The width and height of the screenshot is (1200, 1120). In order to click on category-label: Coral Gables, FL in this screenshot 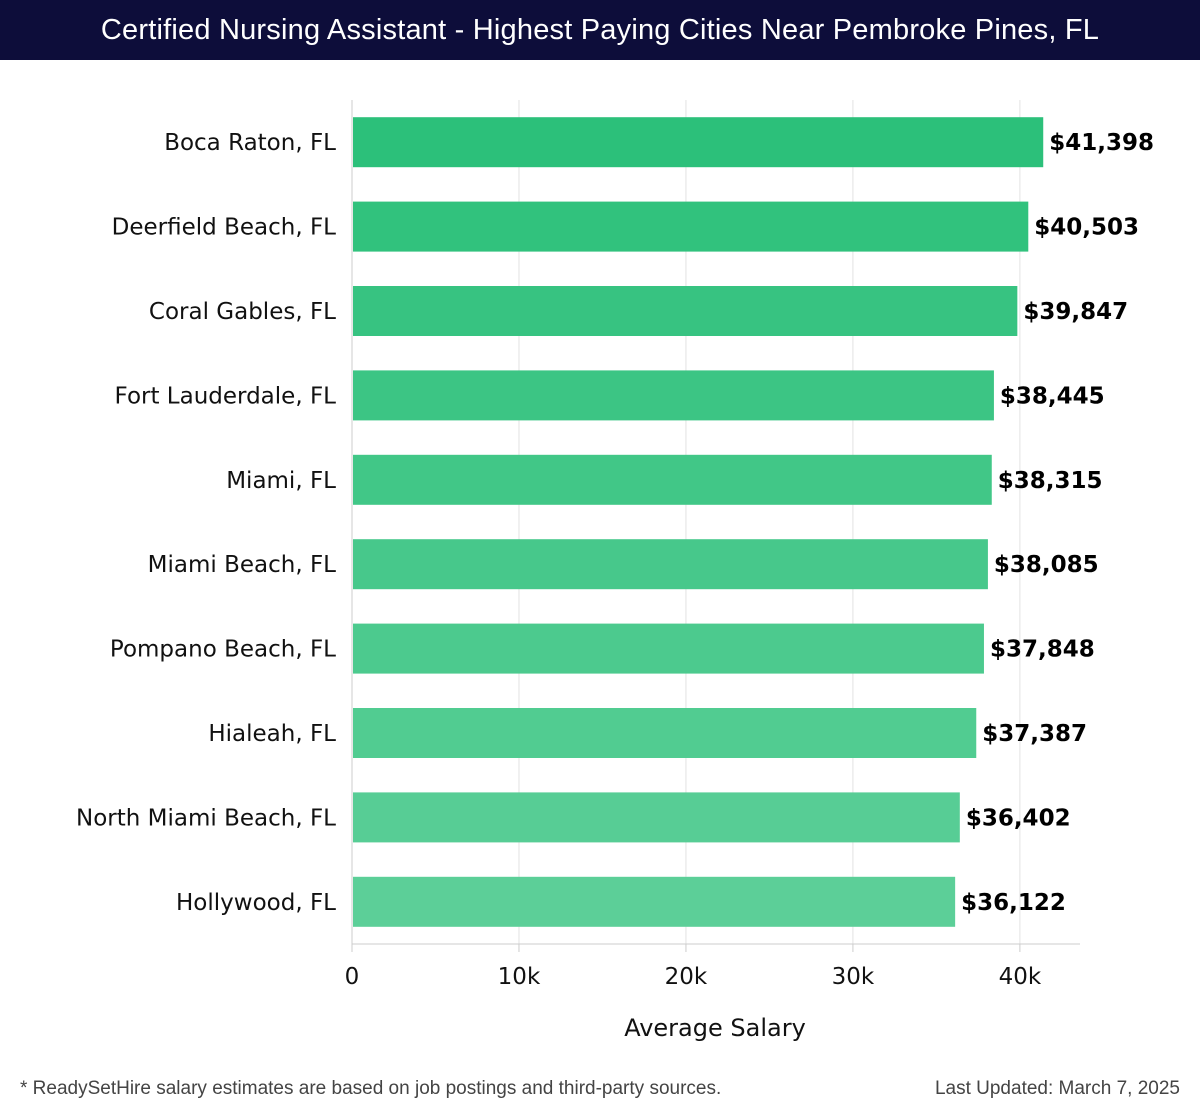, I will do `click(242, 312)`.